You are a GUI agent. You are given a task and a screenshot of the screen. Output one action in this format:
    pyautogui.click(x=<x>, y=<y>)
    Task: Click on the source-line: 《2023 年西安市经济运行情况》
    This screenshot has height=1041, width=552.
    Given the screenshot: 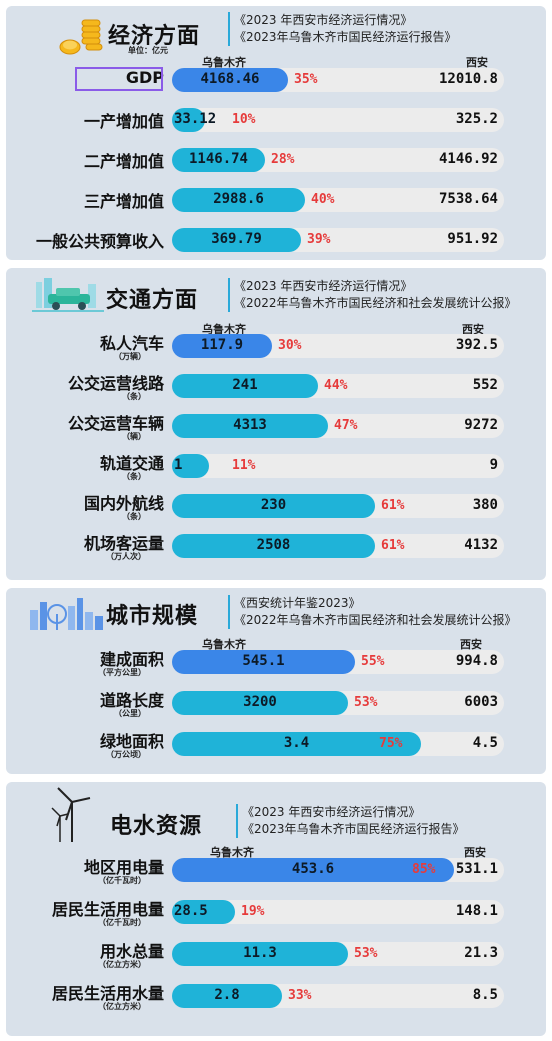 What is the action you would take?
    pyautogui.click(x=331, y=812)
    